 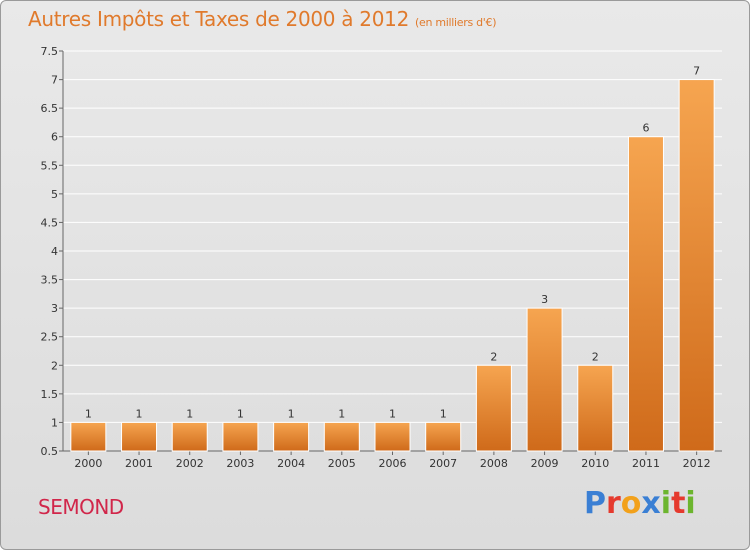 I want to click on data-label-2008: 2, so click(x=493, y=356).